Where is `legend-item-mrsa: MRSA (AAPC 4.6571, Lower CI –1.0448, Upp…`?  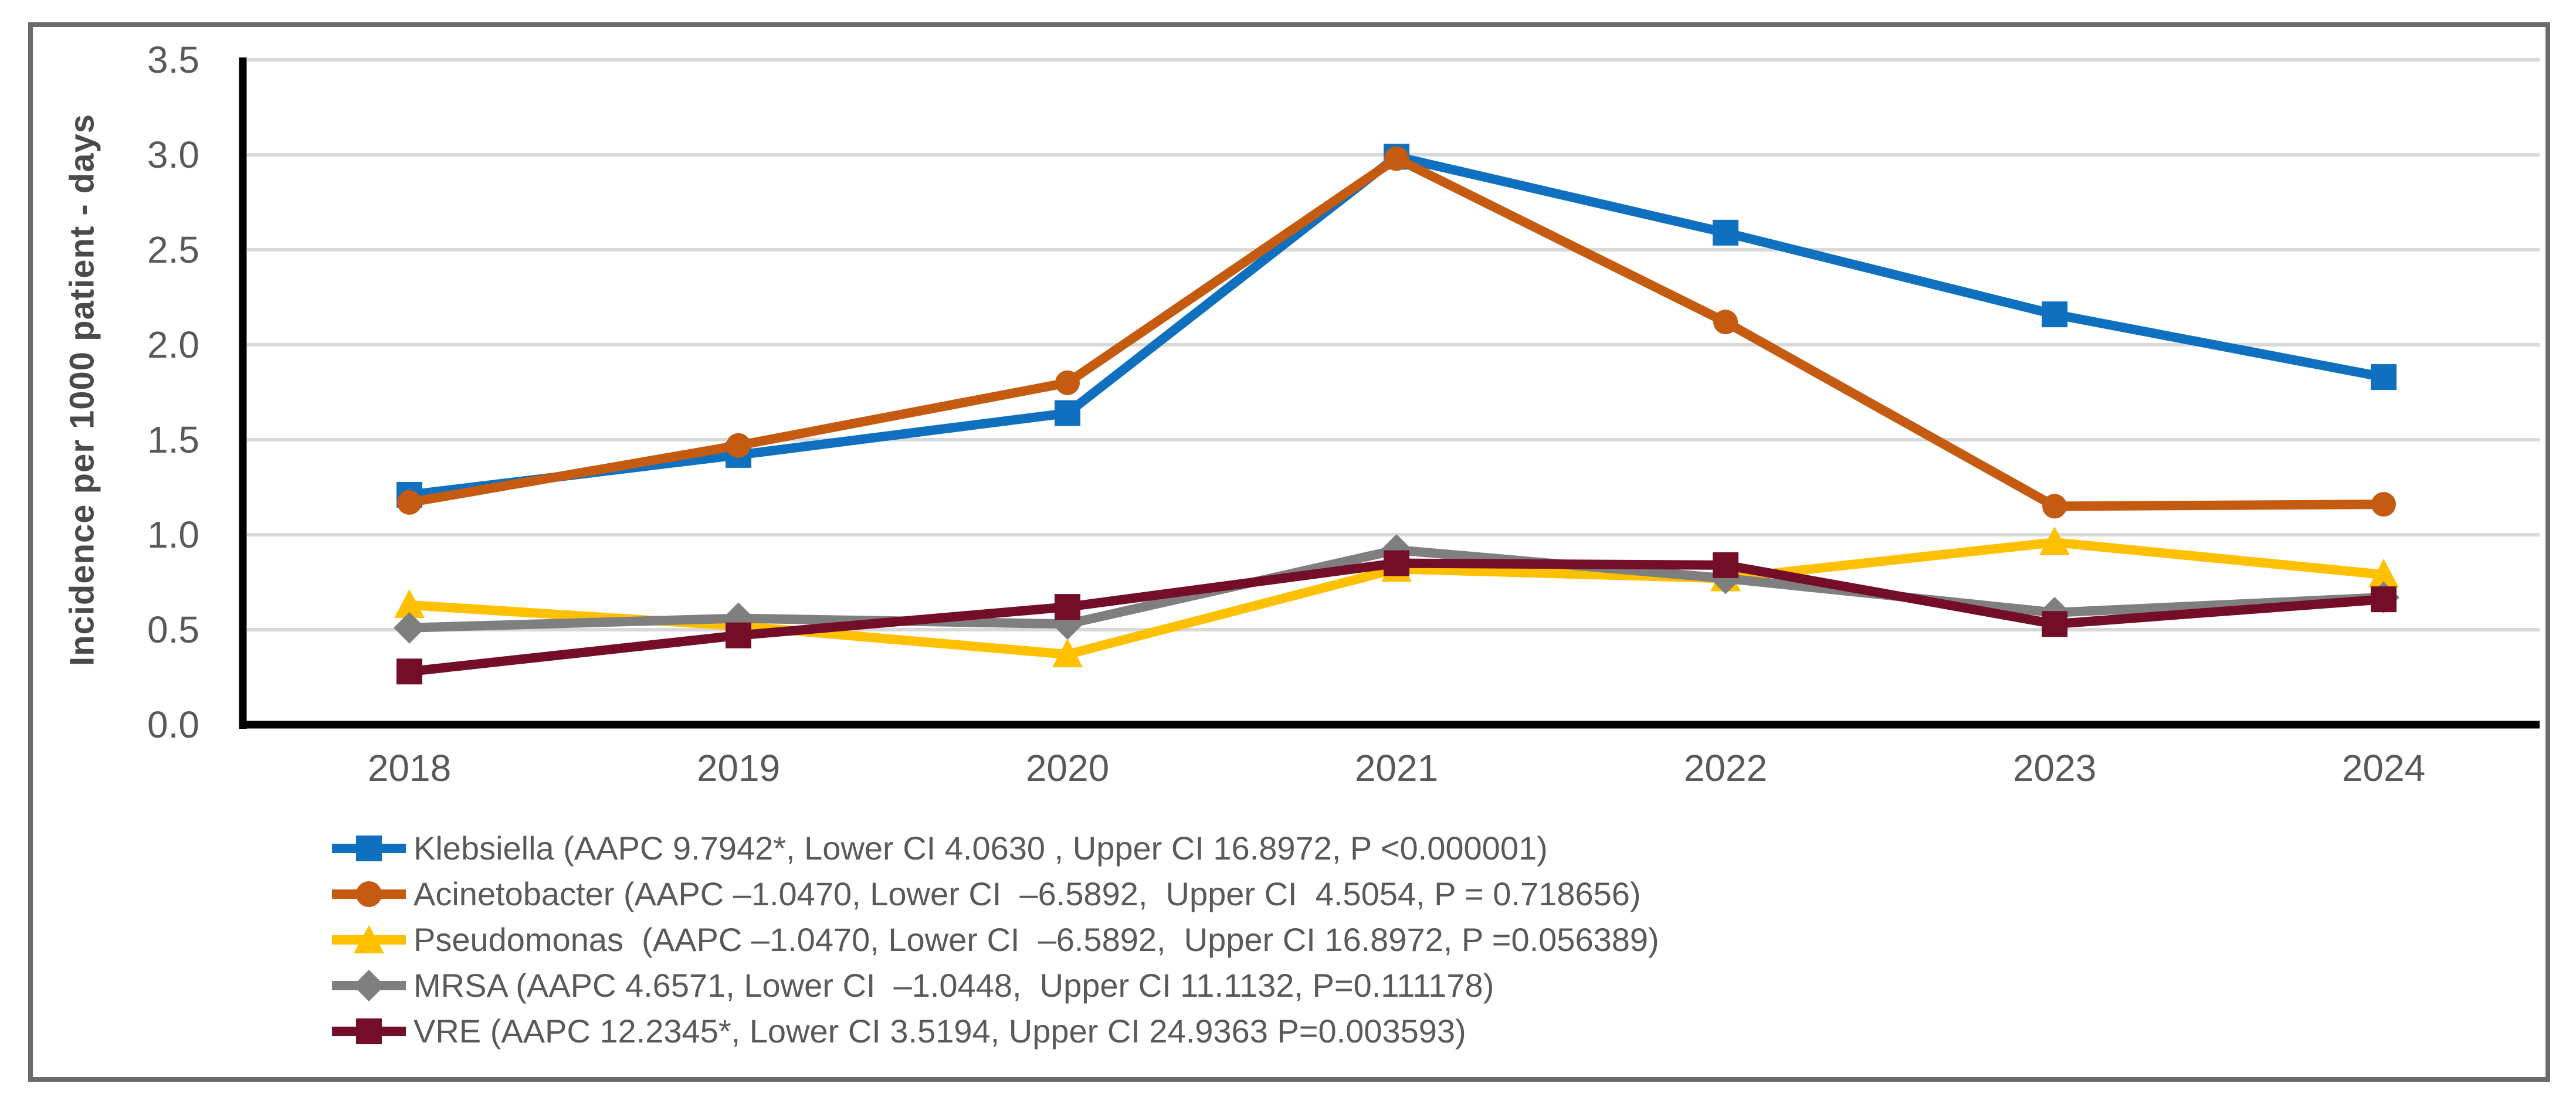
legend-item-mrsa: MRSA (AAPC 4.6571, Lower CI –1.0448, Upp… is located at coordinates (994, 985).